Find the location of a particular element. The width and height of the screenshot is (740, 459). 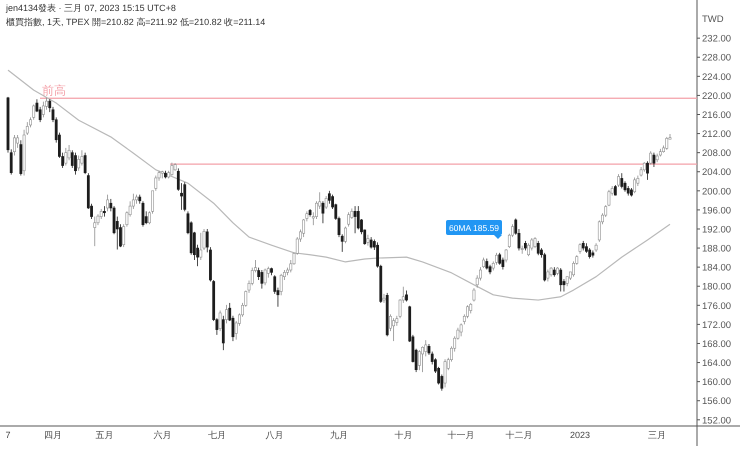

y-tick-label: 220.00 is located at coordinates (717, 96).